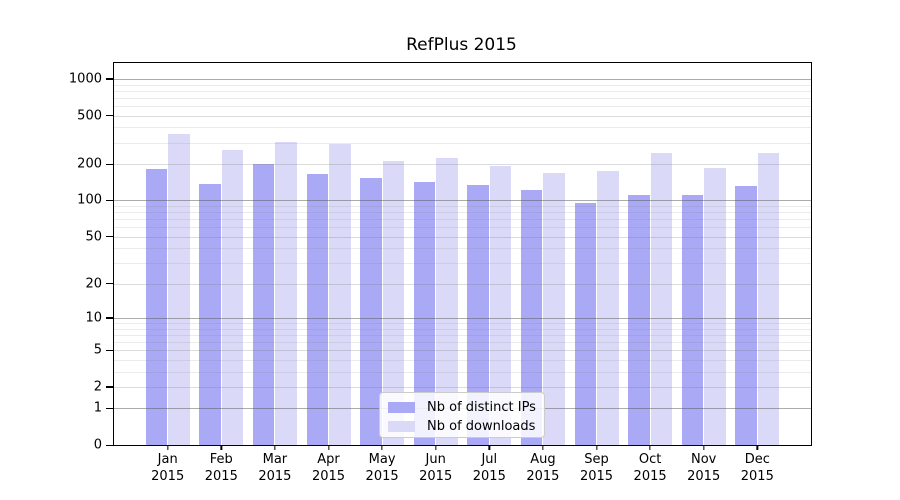  I want to click on bar-distinct-ips-oct, so click(639, 320).